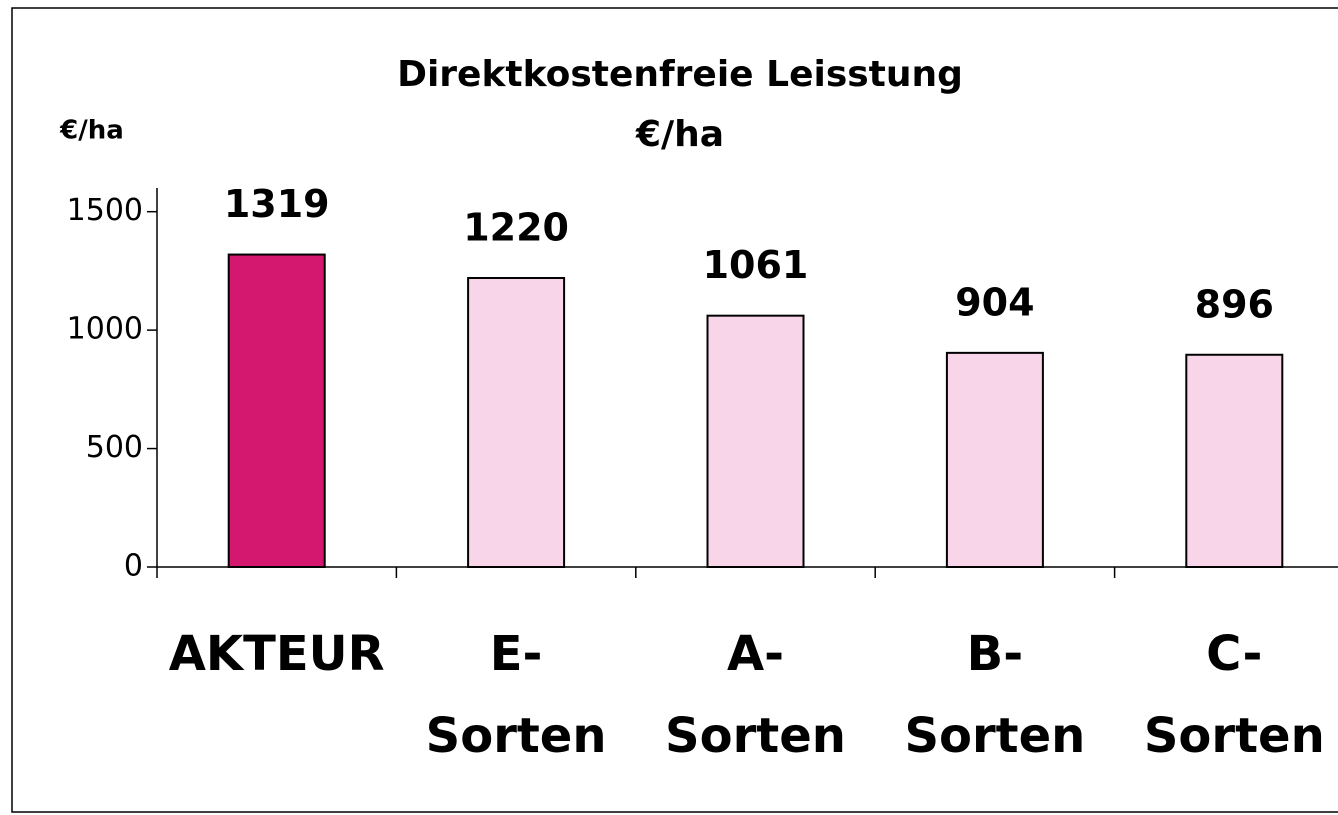 The image size is (1338, 815). Describe the element at coordinates (679, 134) in the screenshot. I see `chart-subtitle: €/ha` at that location.